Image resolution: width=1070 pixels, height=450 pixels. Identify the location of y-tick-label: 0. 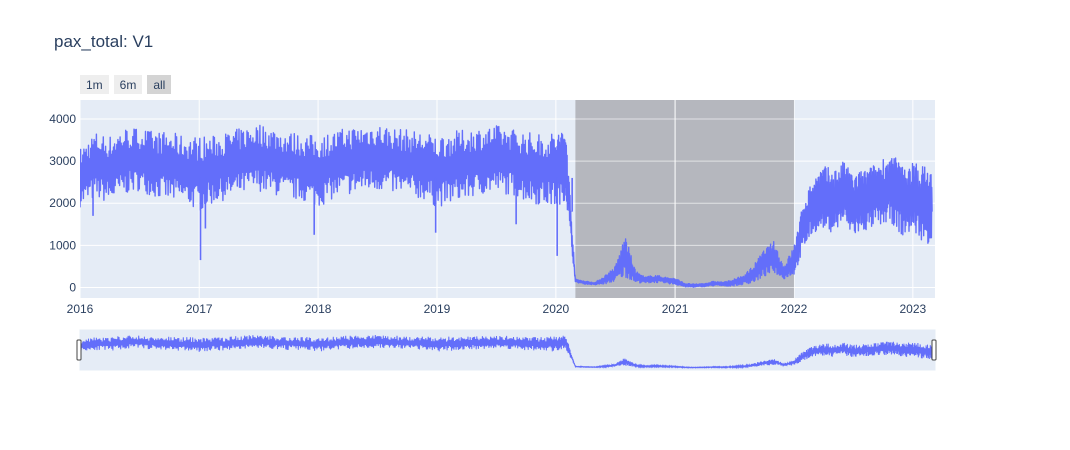
(72, 287).